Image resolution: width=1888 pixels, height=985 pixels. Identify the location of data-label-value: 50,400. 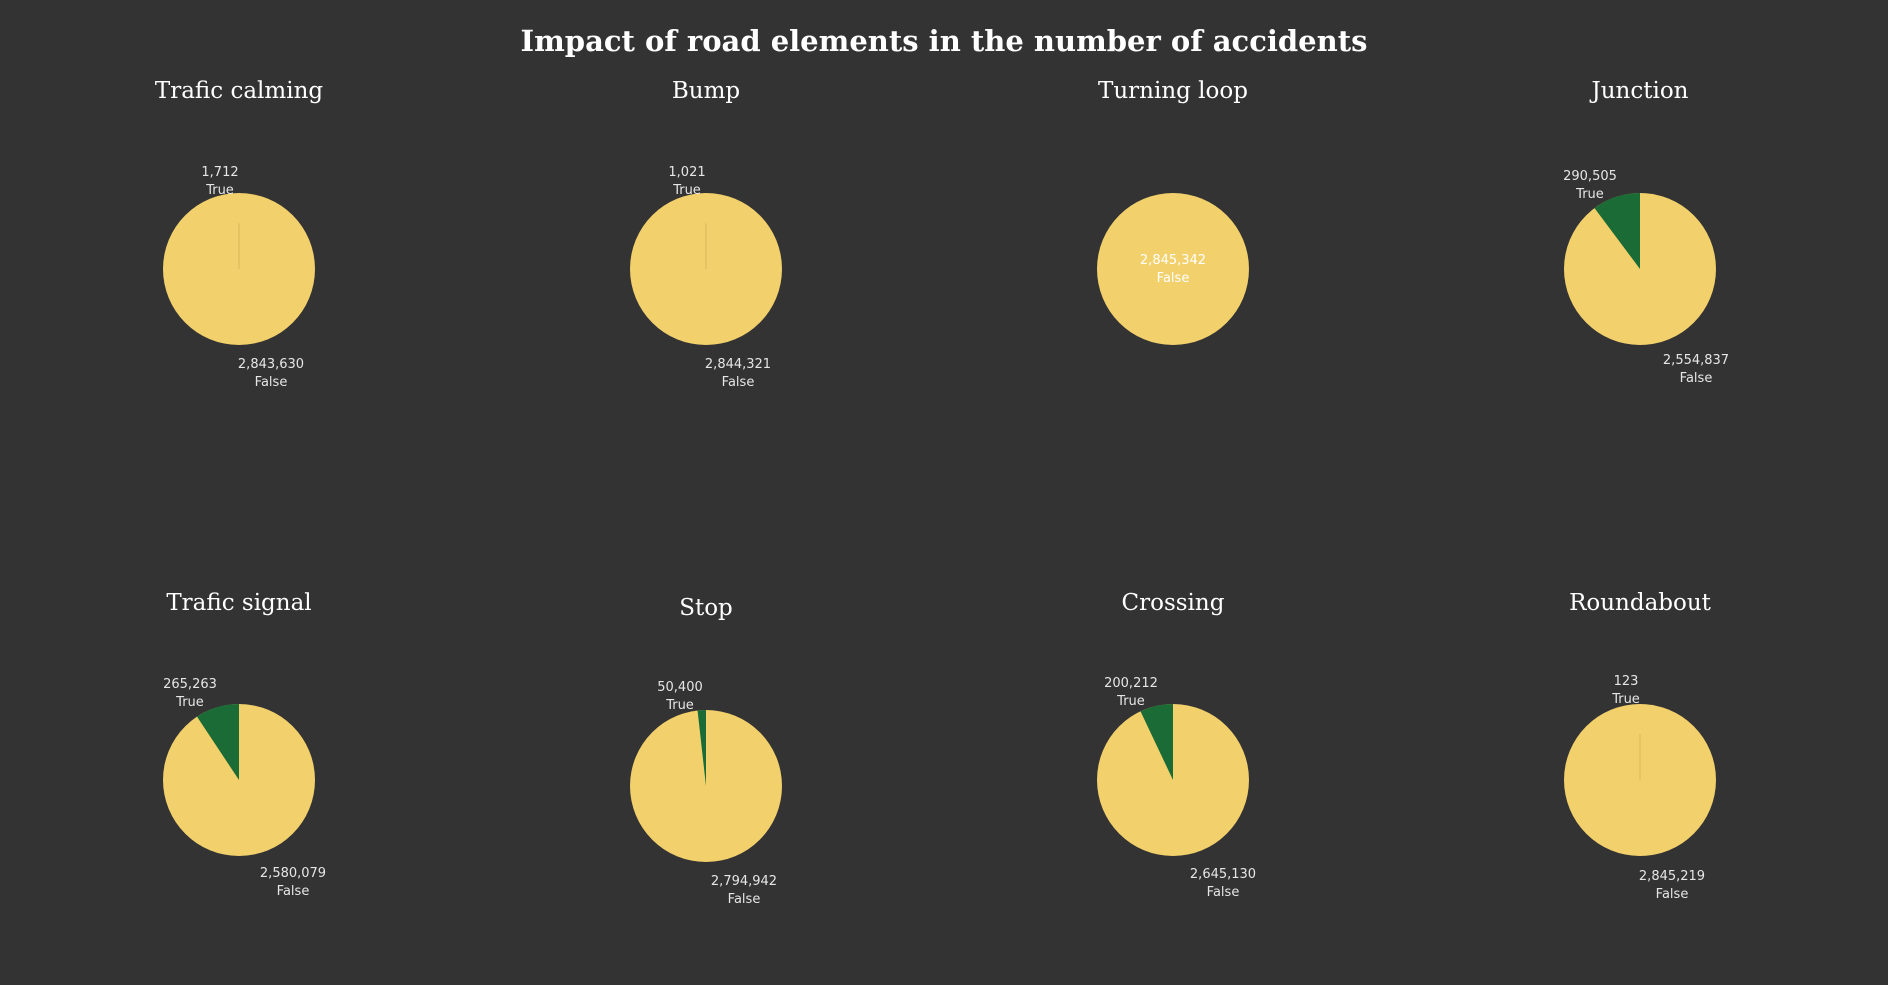
(680, 687).